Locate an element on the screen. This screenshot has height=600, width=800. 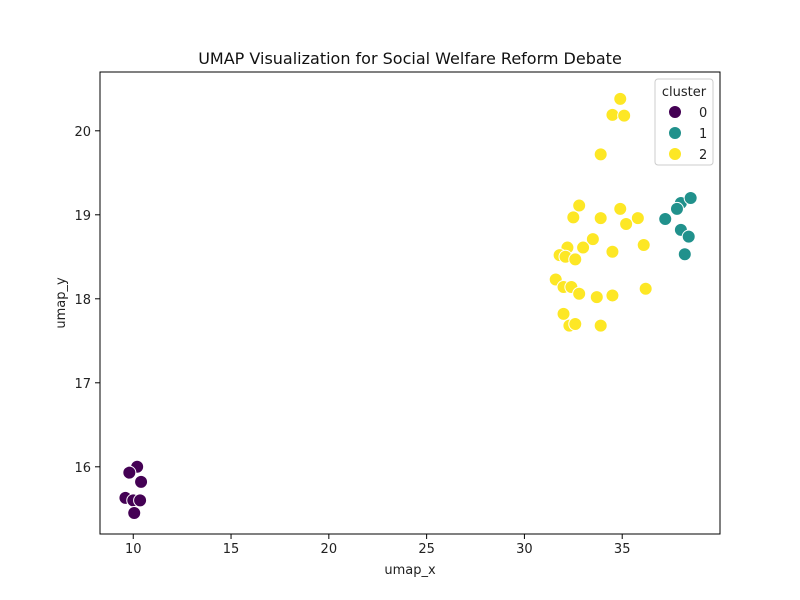
x-tick-label: 30 is located at coordinates (524, 549).